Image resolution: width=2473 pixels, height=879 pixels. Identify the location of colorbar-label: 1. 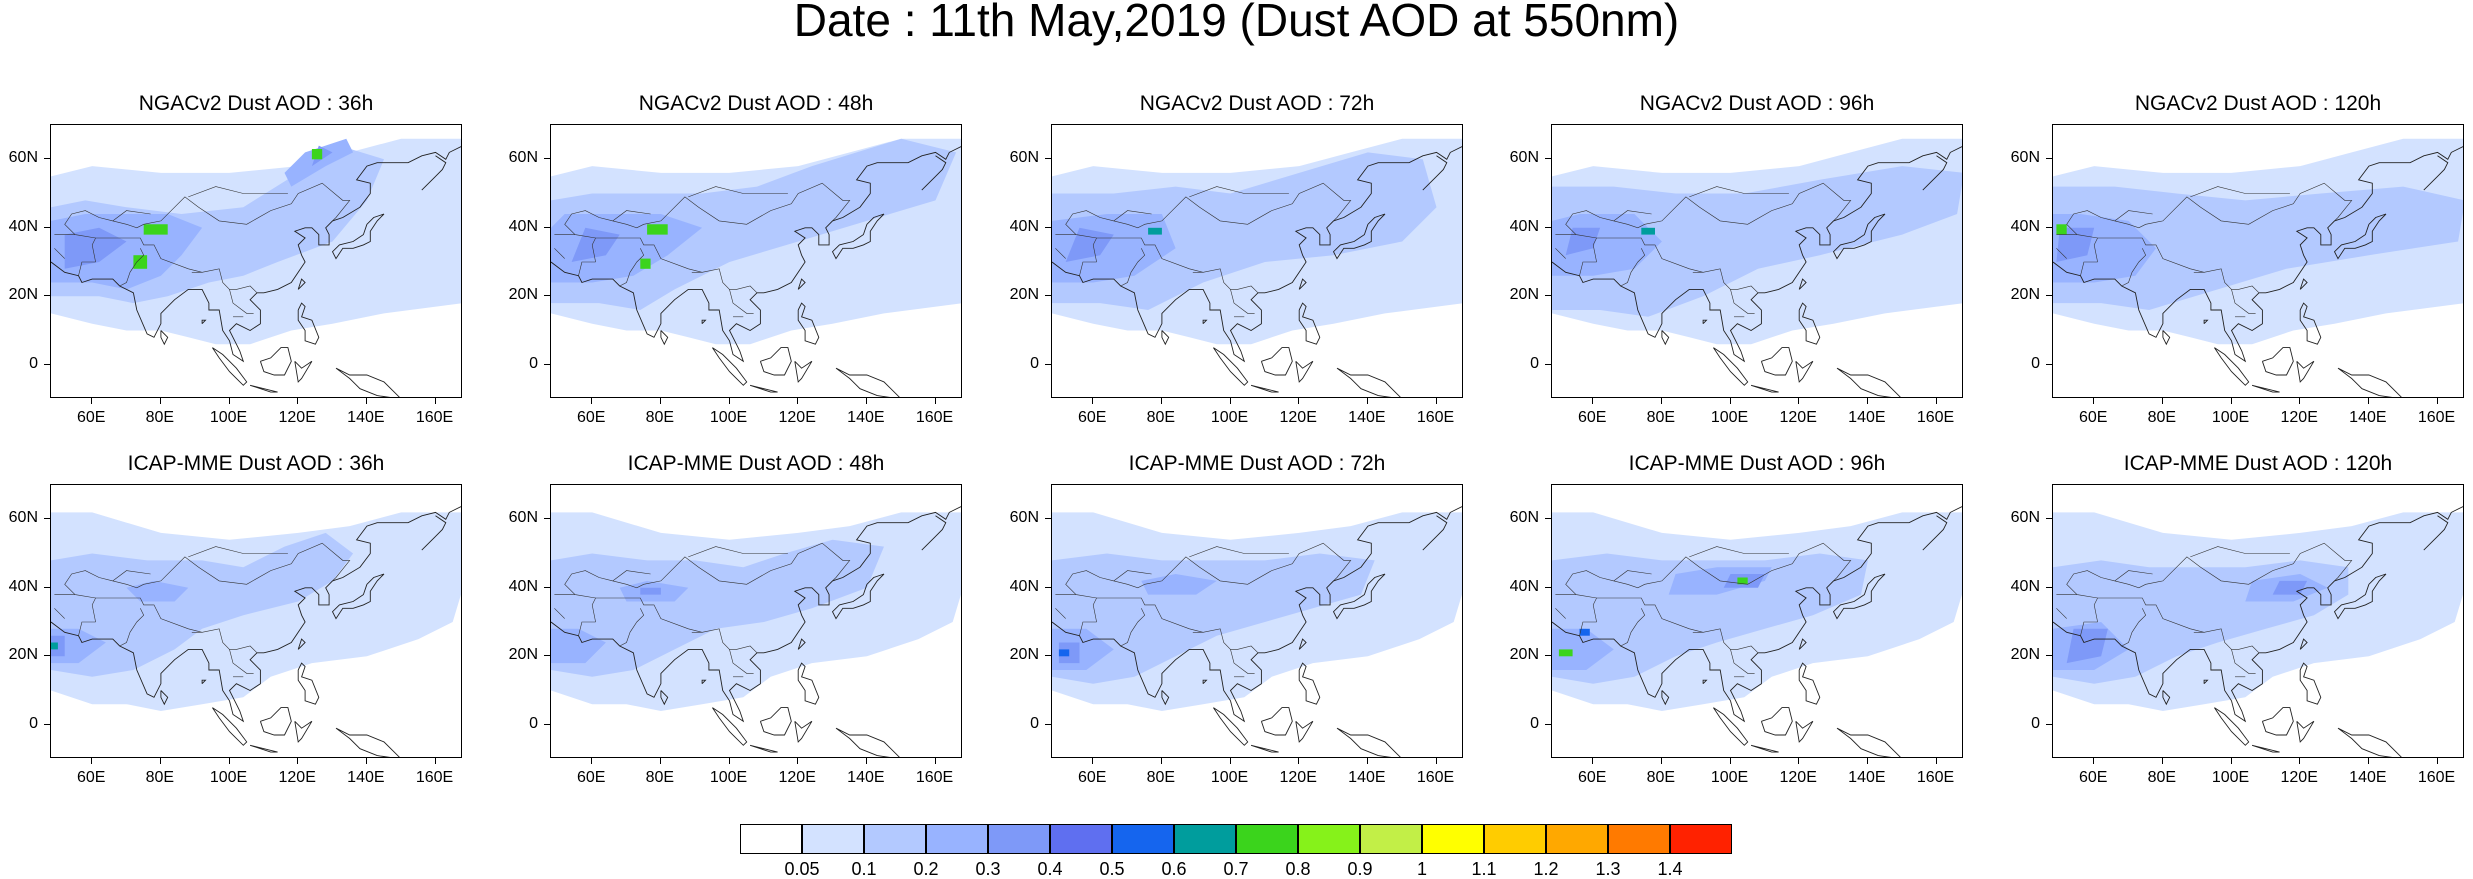
(1421, 869).